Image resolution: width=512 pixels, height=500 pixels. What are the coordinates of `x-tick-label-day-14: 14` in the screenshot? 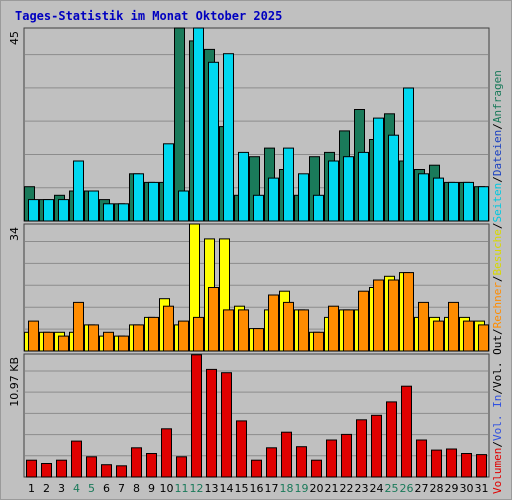 It's located at (227, 488).